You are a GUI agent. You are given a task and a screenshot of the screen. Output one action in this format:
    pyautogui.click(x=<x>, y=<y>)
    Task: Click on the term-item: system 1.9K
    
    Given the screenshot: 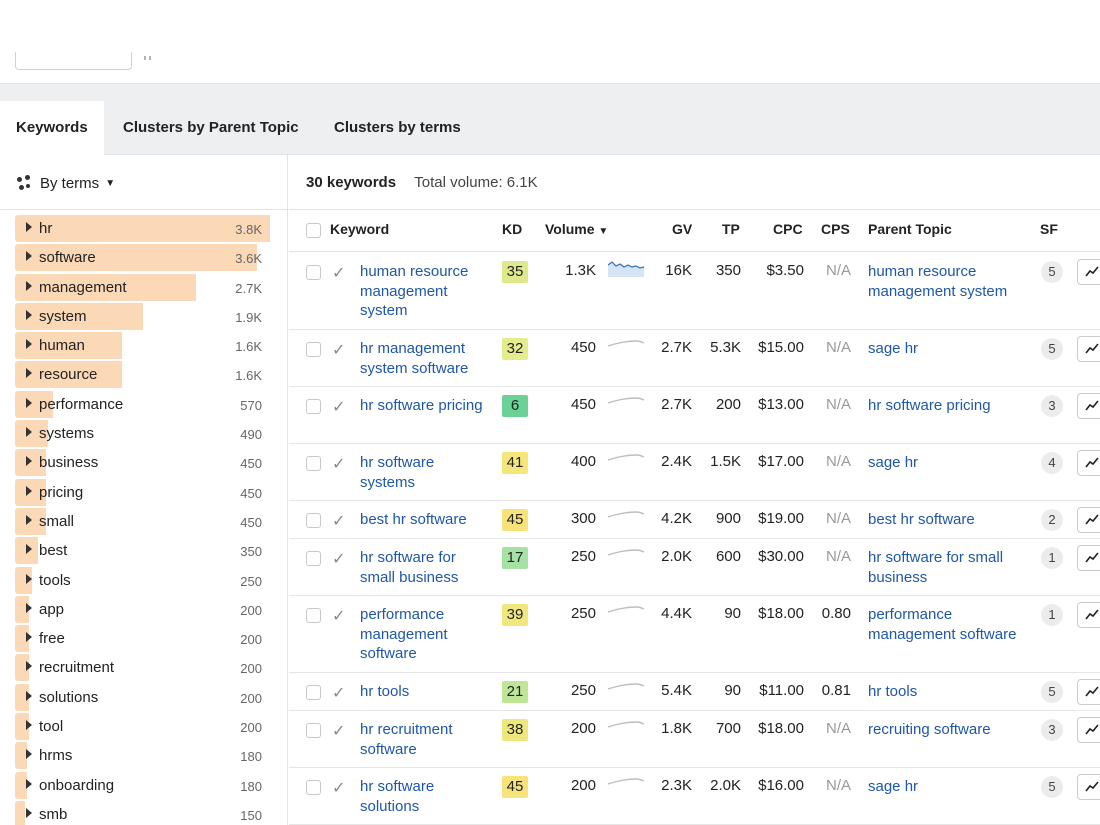 What is the action you would take?
    pyautogui.click(x=144, y=316)
    